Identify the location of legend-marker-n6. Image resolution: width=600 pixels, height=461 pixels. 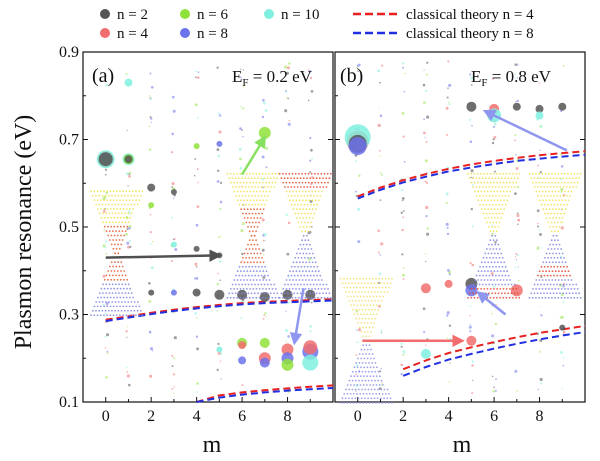
(185, 14).